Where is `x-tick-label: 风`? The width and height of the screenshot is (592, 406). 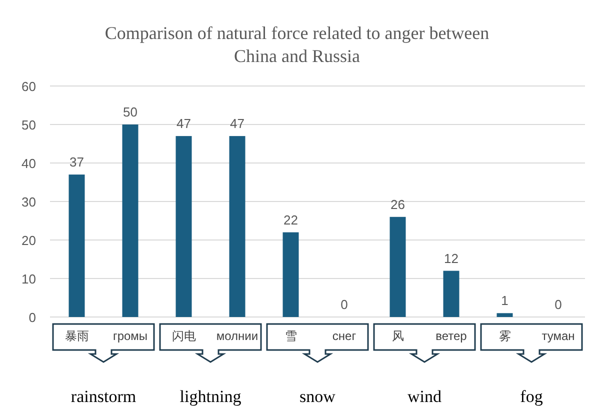 x-tick-label: 风 is located at coordinates (398, 336).